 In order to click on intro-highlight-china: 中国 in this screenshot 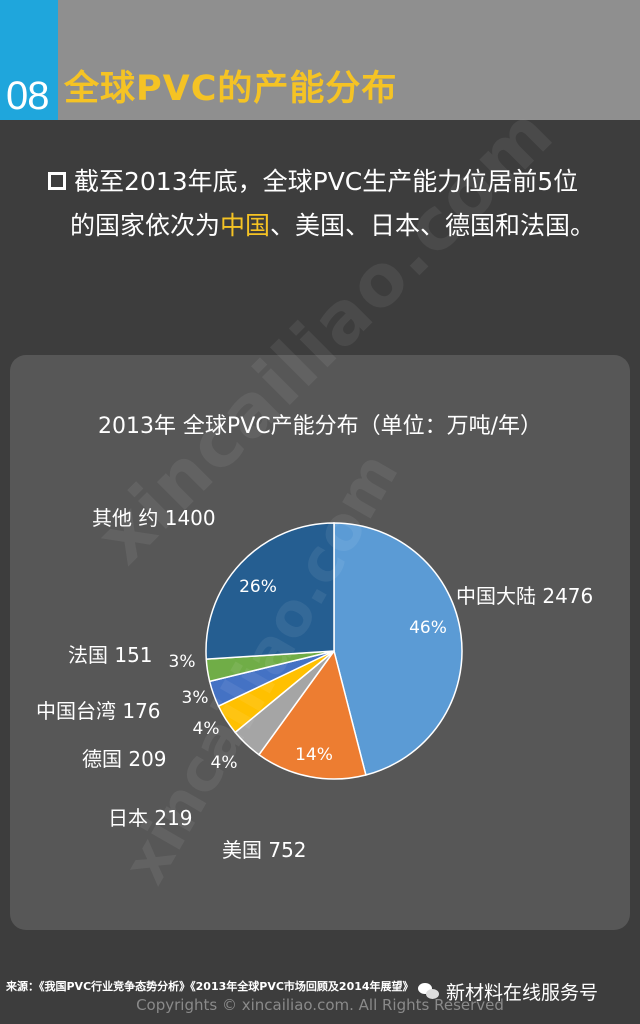, I will do `click(245, 225)`.